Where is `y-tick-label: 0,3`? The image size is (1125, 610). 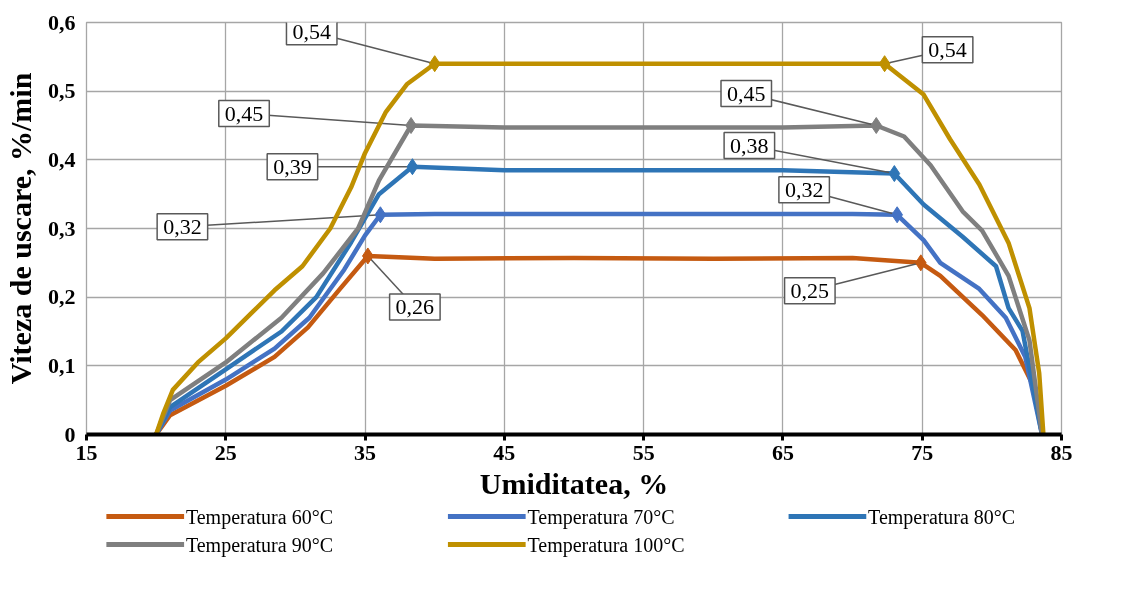
y-tick-label: 0,3 is located at coordinates (62, 228).